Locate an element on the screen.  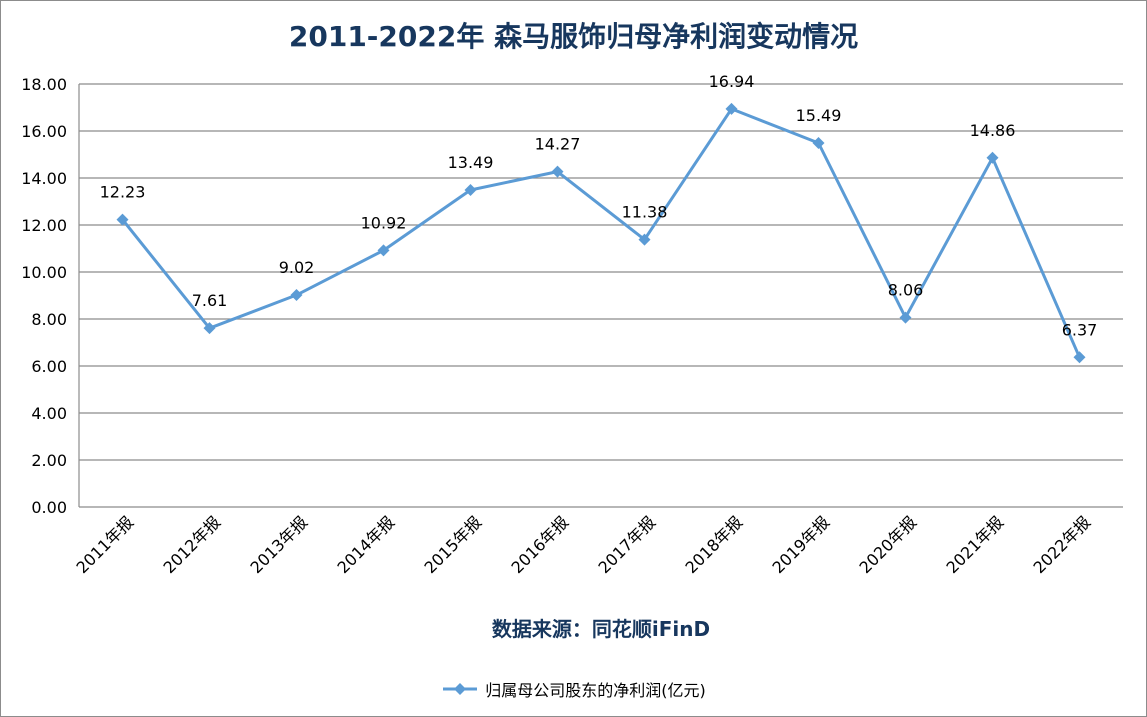
data-label: 6.37 is located at coordinates (1080, 329).